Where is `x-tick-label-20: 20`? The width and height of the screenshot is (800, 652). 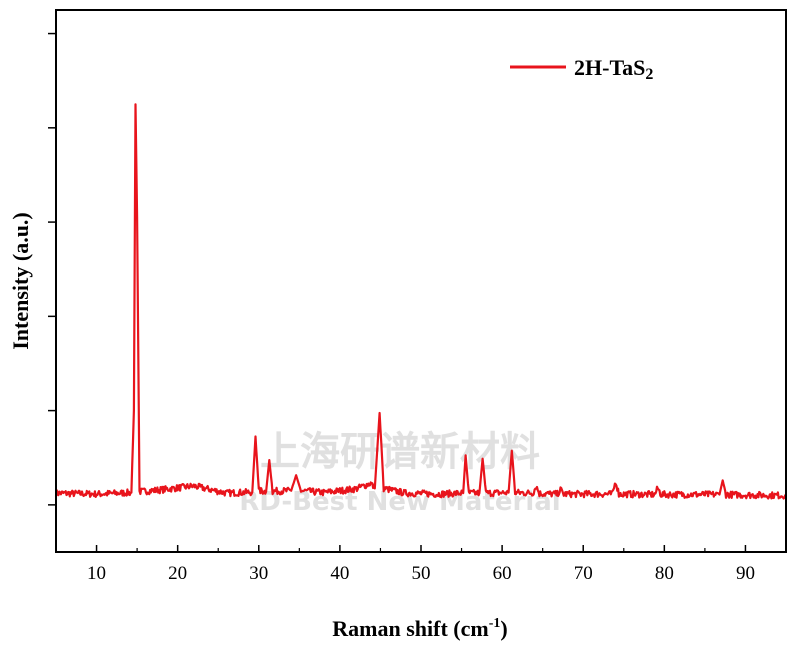 x-tick-label-20: 20 is located at coordinates (177, 573).